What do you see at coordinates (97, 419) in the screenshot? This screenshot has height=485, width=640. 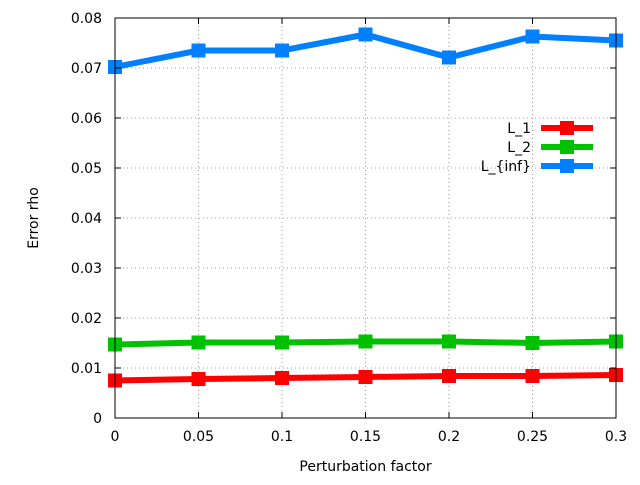 I see `y-tick-label: 0` at bounding box center [97, 419].